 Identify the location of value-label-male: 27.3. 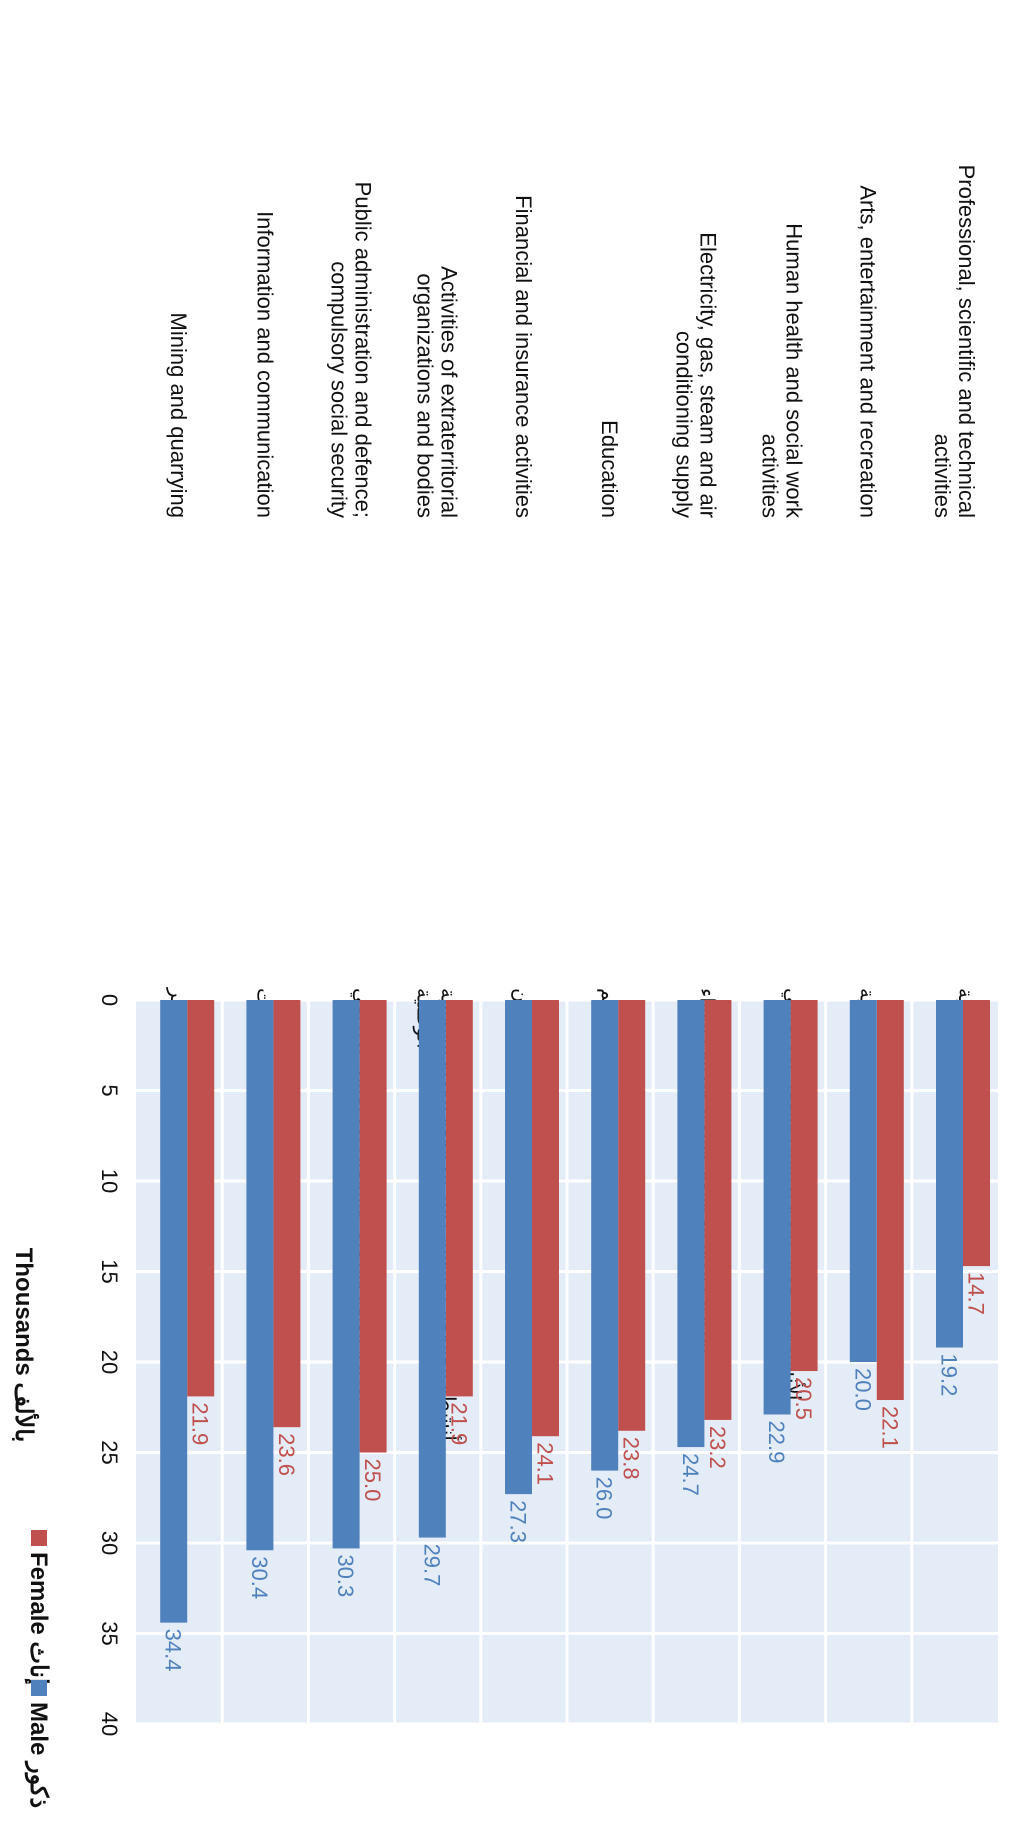
(518, 1521).